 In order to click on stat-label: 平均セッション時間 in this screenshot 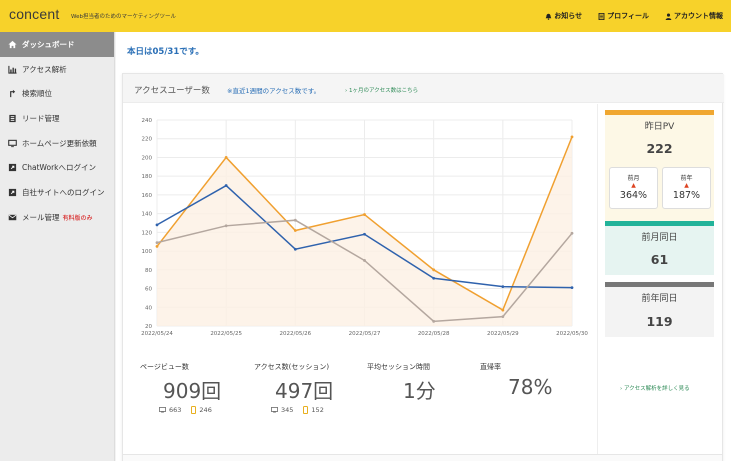, I will do `click(398, 367)`.